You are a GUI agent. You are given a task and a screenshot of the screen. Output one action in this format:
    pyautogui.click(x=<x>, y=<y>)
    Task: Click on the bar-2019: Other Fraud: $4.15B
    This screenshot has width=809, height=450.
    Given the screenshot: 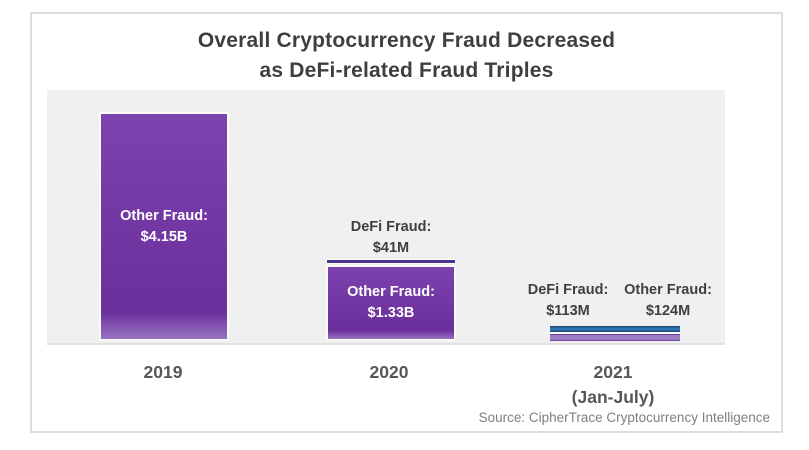 What is the action you would take?
    pyautogui.click(x=164, y=226)
    